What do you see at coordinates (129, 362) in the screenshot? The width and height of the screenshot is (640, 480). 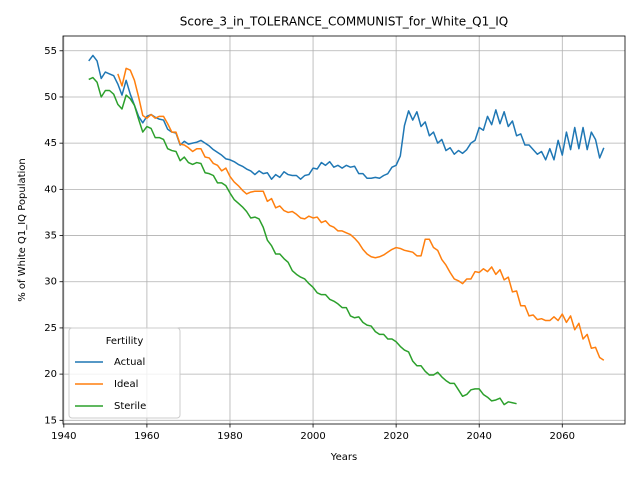 I see `legend-label: Actual` at bounding box center [129, 362].